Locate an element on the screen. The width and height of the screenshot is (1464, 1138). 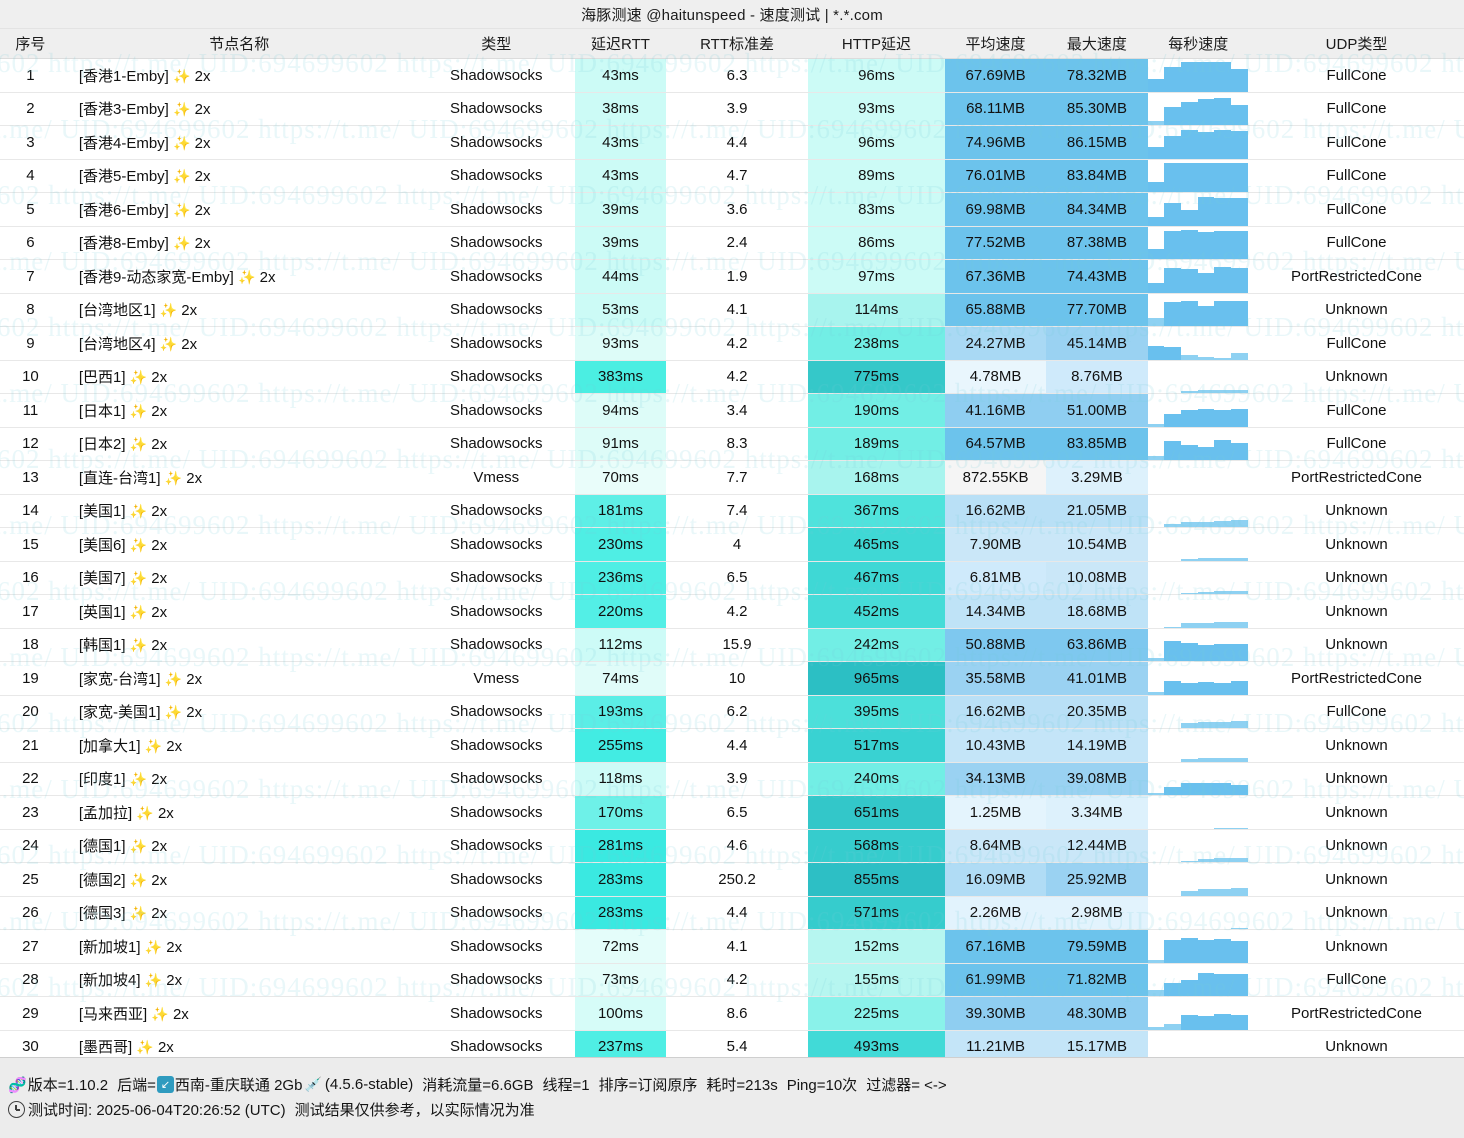
cell-index: 9 is located at coordinates (30, 343).